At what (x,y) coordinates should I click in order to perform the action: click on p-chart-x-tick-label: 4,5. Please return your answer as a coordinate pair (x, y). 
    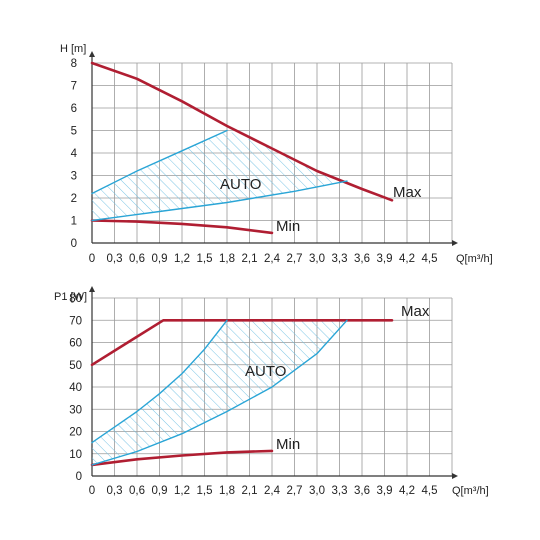
    Looking at the image, I should click on (430, 491).